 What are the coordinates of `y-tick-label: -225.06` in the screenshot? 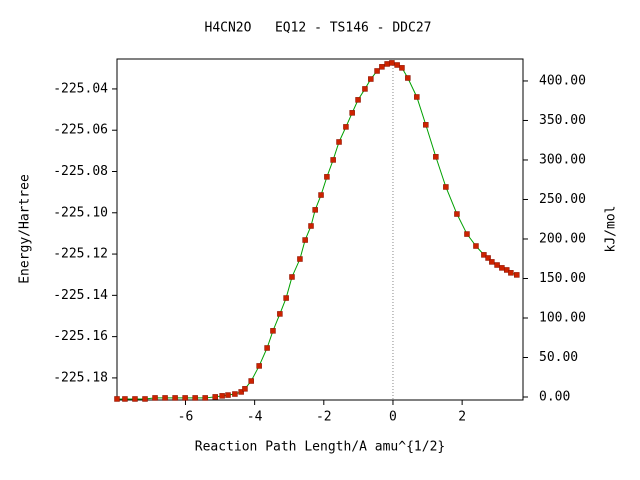 It's located at (80, 130).